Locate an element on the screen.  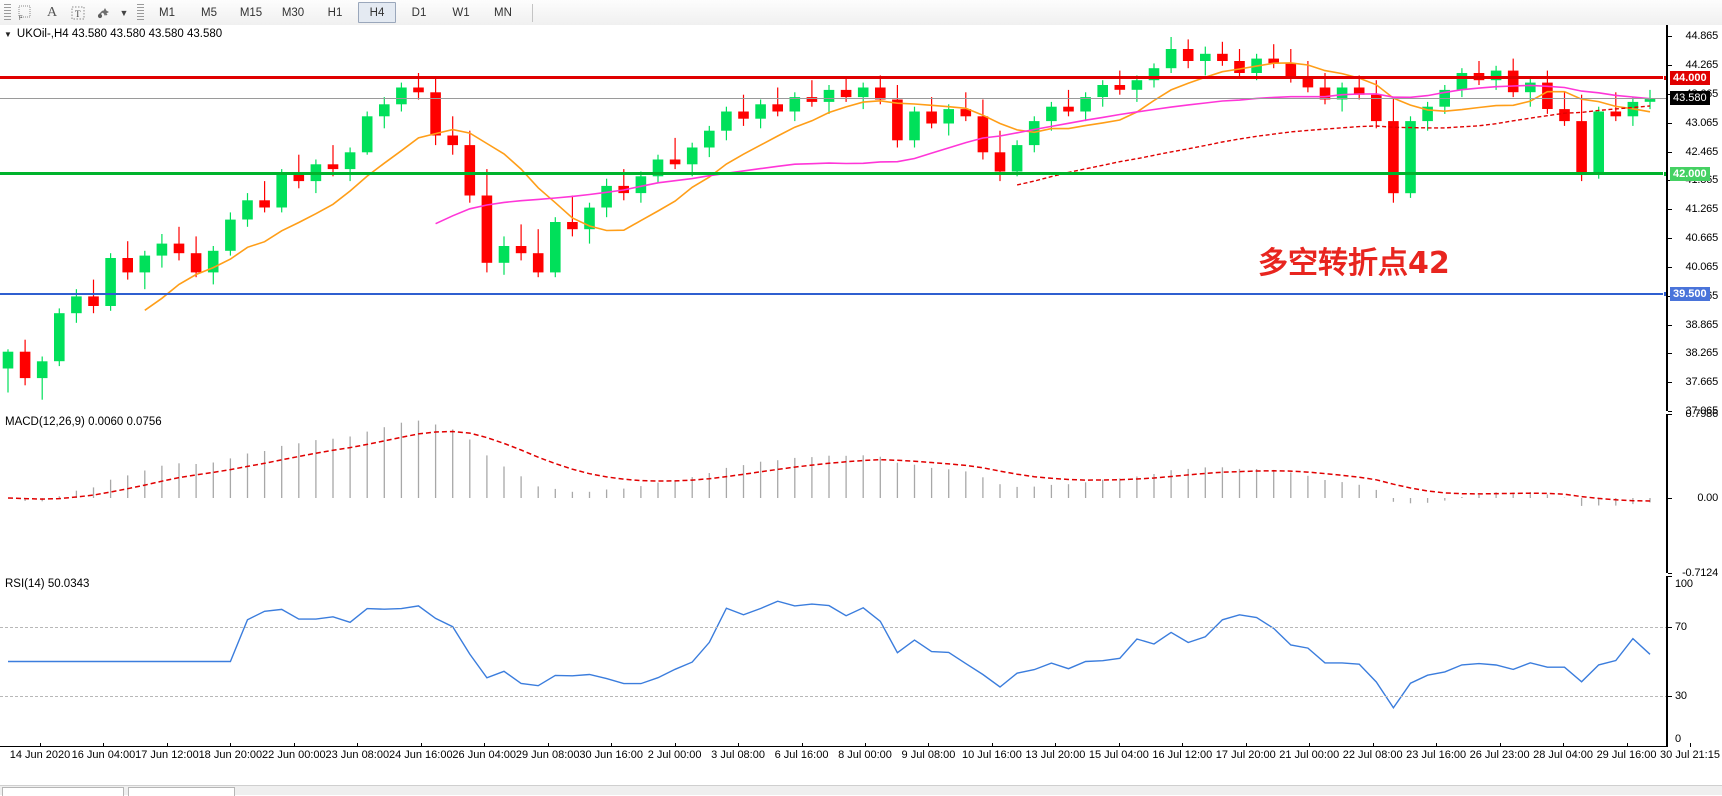
time-axis-label: 23 Jun 08:00 is located at coordinates (357, 755).